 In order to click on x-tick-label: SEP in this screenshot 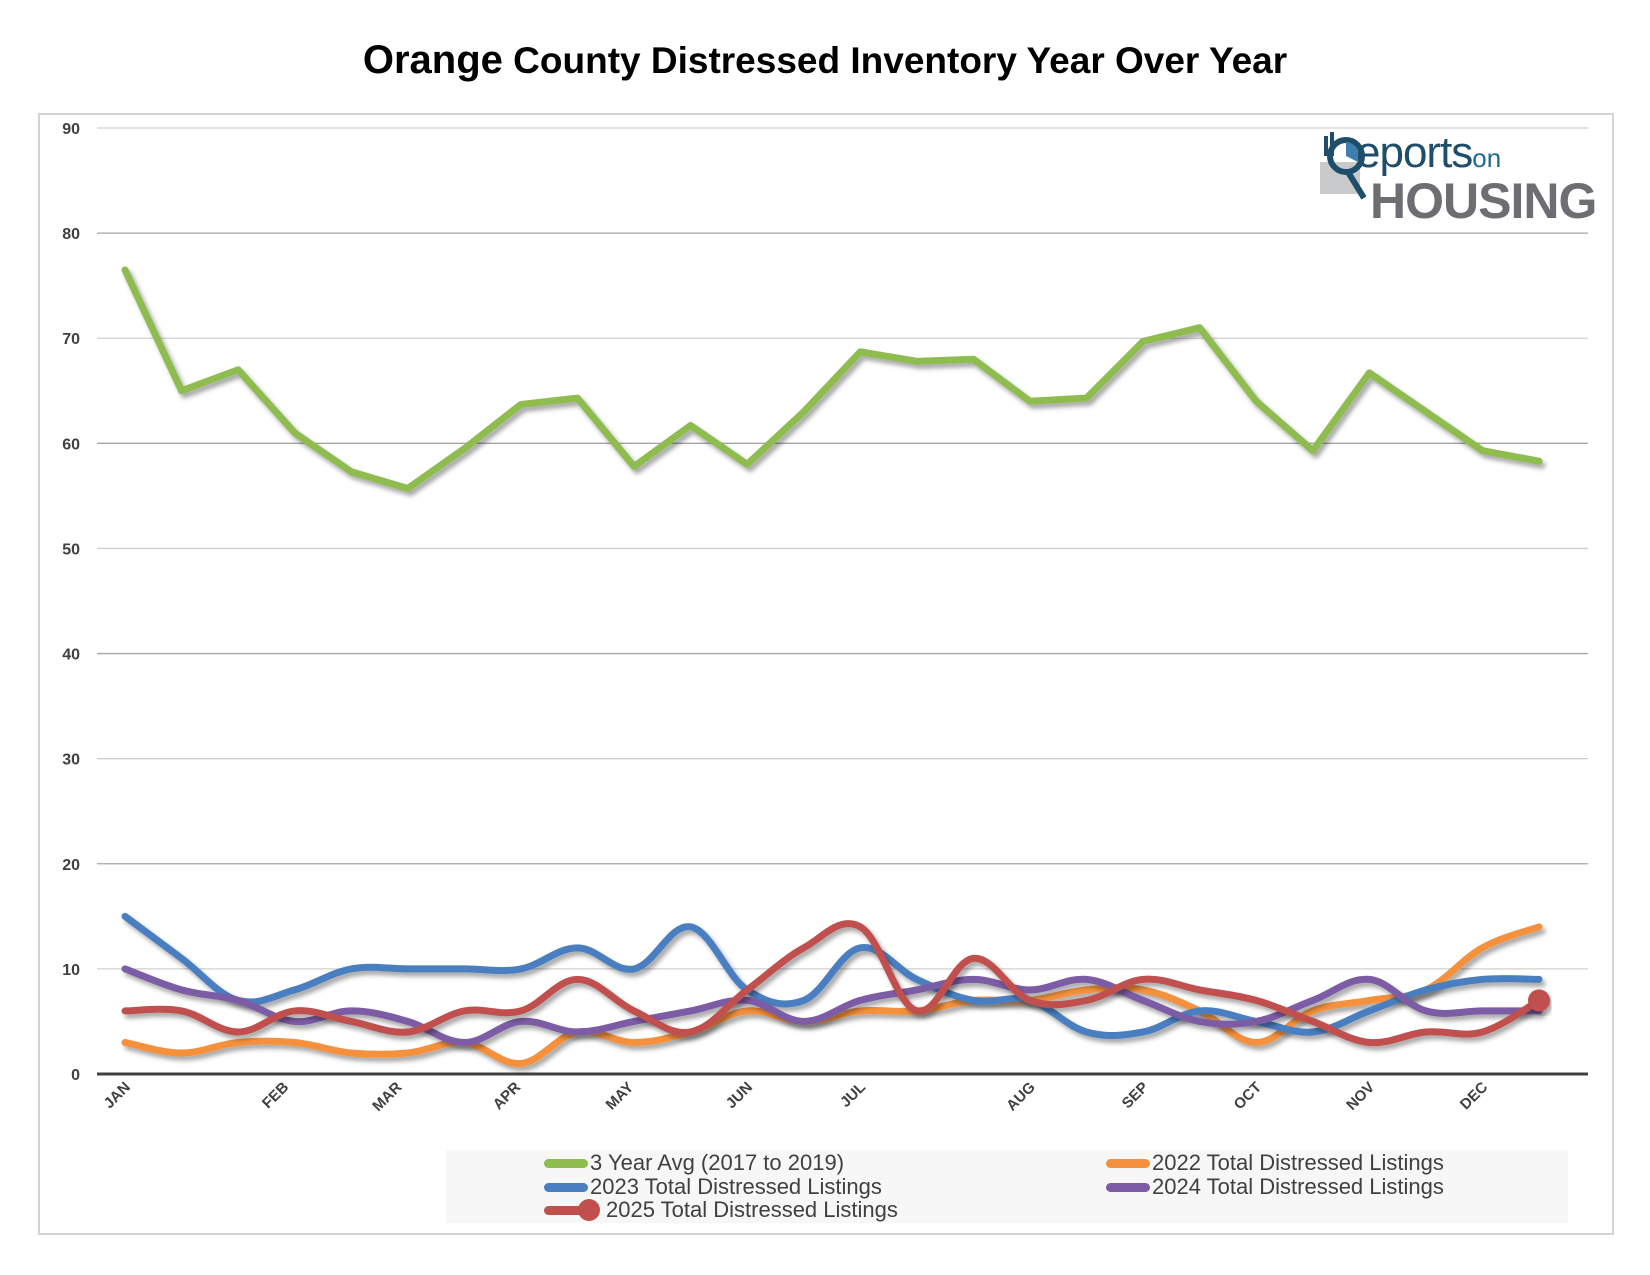, I will do `click(1135, 1095)`.